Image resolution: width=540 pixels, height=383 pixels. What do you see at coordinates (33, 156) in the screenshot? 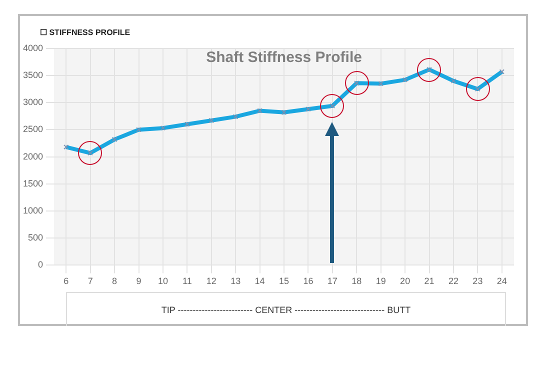
I see `y-tick-label: 2000` at bounding box center [33, 156].